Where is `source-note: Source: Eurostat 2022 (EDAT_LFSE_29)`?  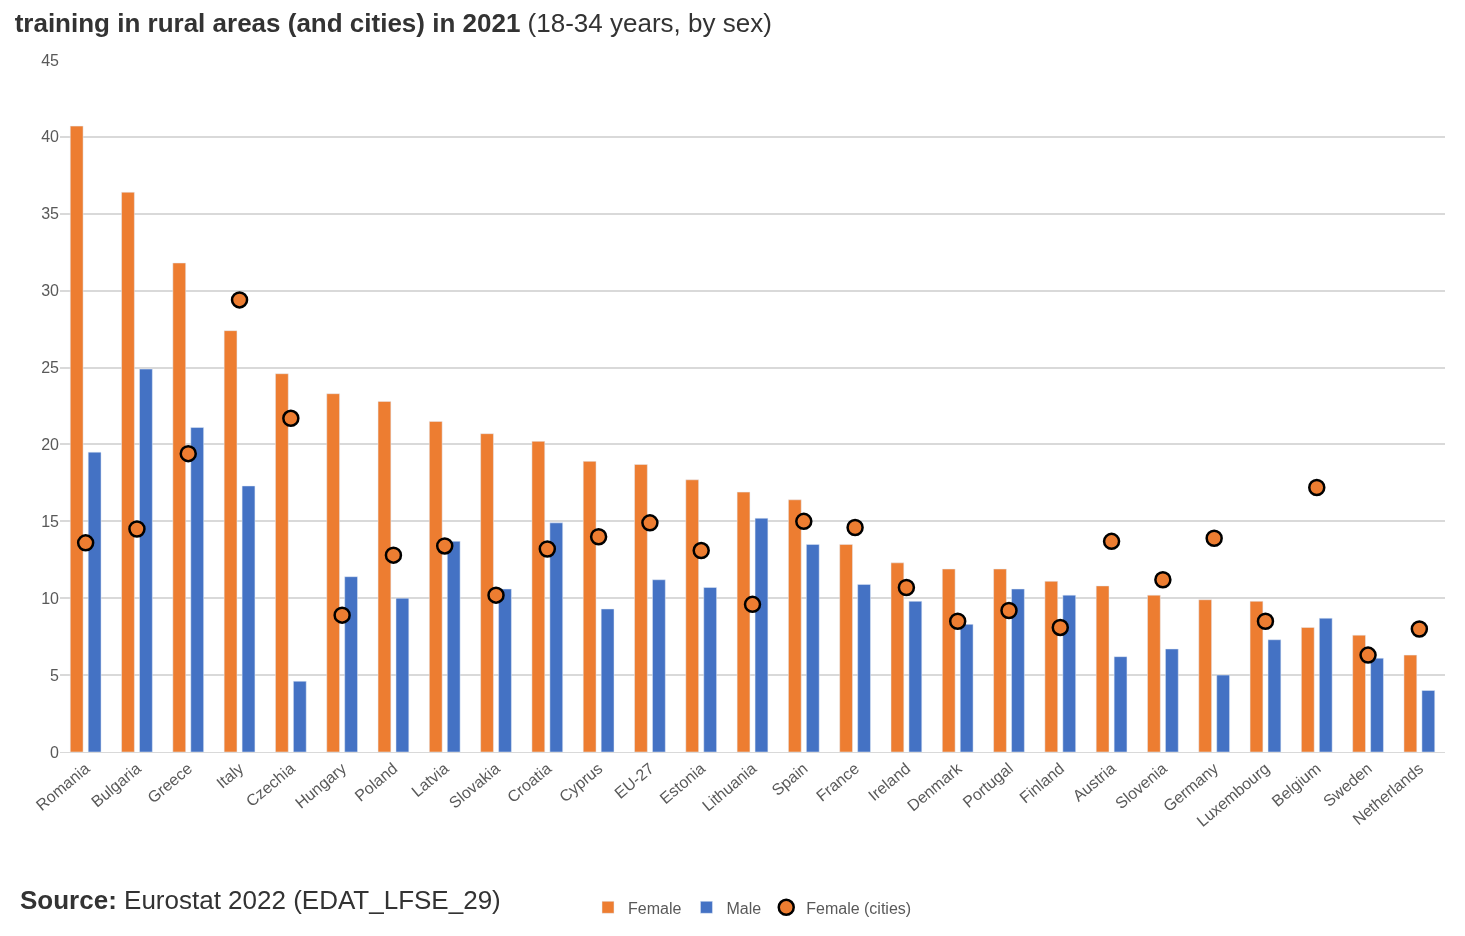
source-note: Source: Eurostat 2022 (EDAT_LFSE_29) is located at coordinates (260, 900).